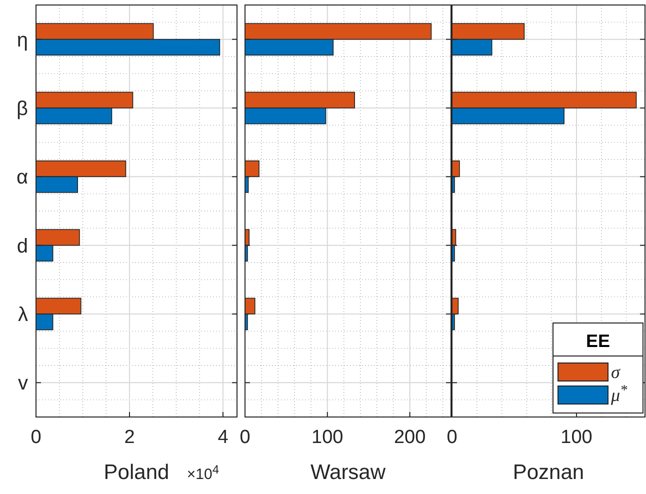 Image resolution: width=646 pixels, height=494 pixels. Describe the element at coordinates (223, 437) in the screenshot. I see `x-tick-label: 4` at that location.